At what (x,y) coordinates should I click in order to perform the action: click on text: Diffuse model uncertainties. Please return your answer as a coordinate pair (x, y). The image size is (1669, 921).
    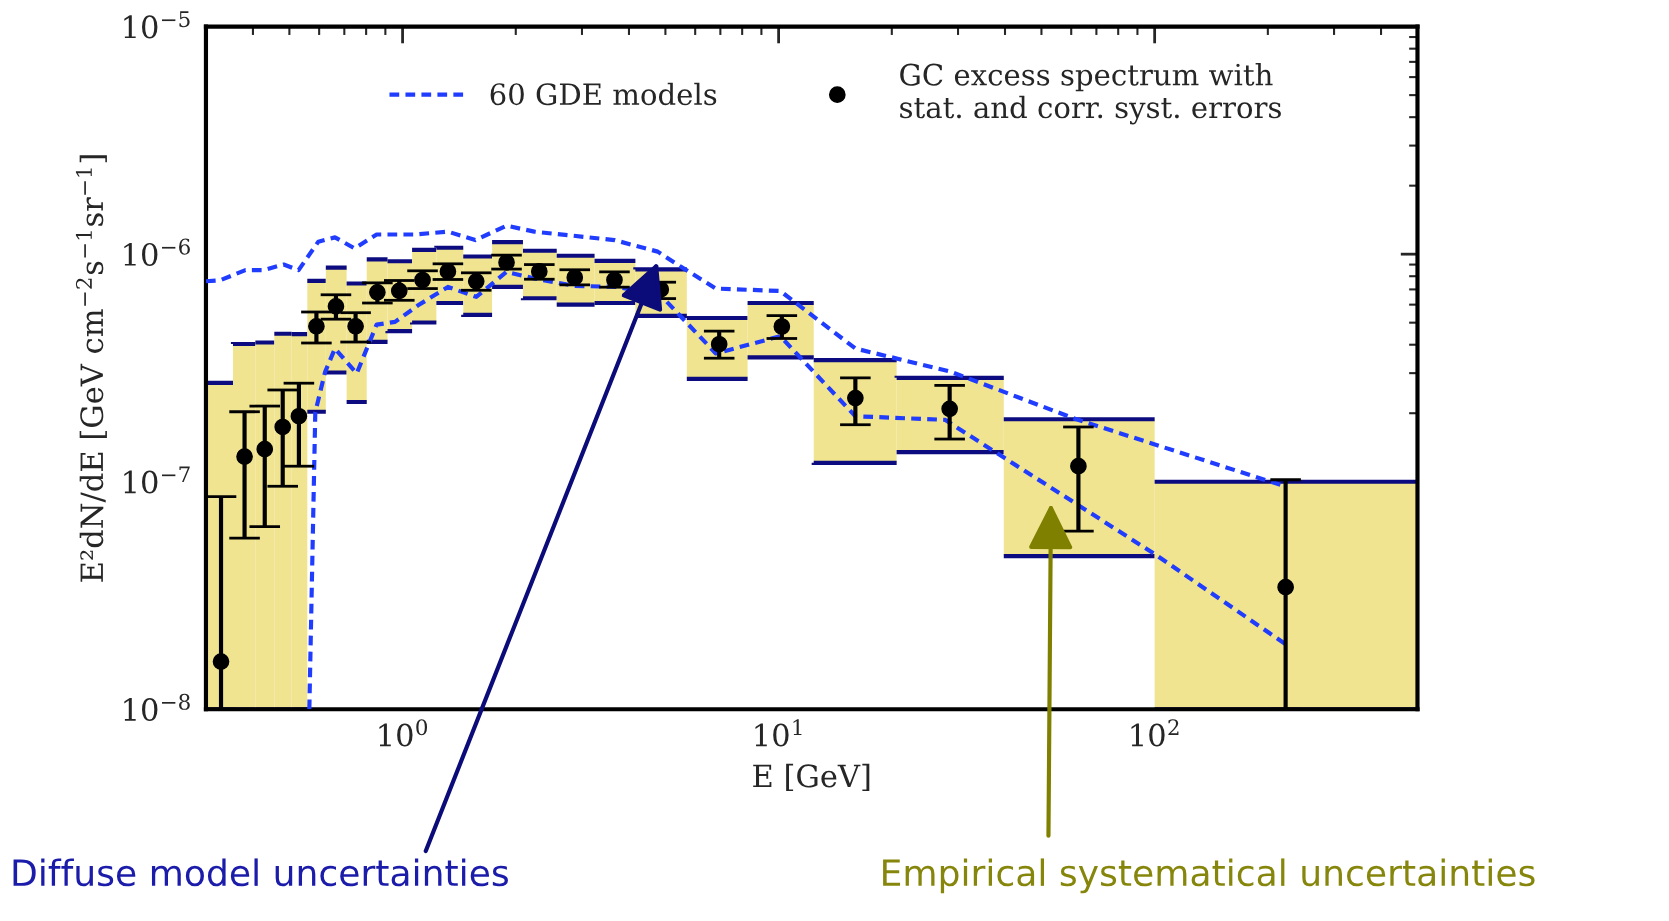
    Looking at the image, I should click on (260, 872).